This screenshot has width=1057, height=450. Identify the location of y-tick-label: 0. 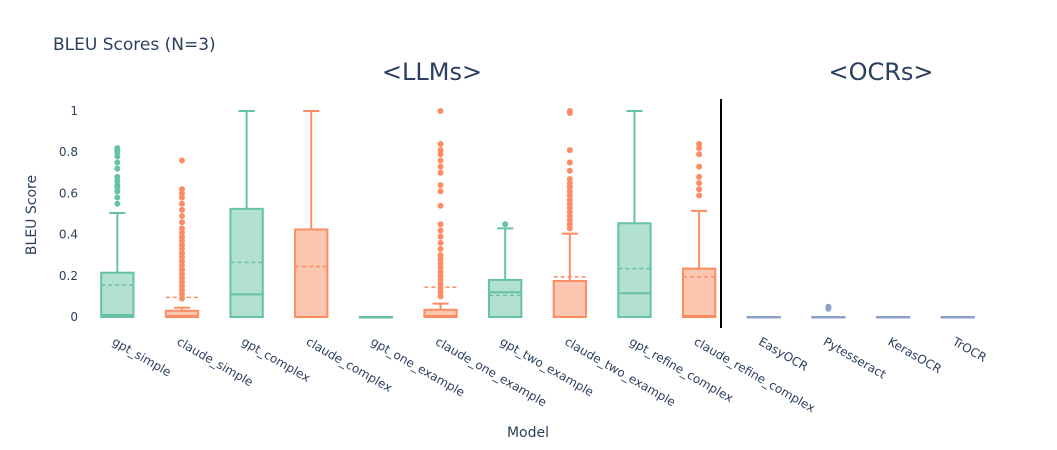
(74, 317).